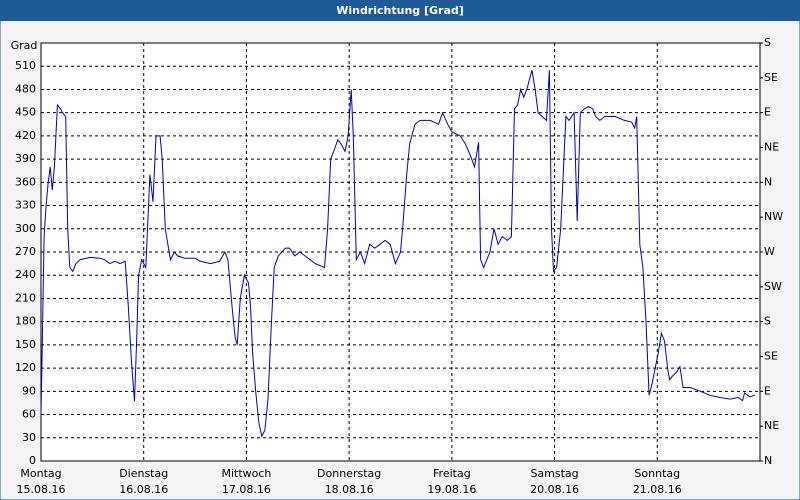 This screenshot has height=500, width=800. Describe the element at coordinates (25, 181) in the screenshot. I see `y-tick-label: 360` at that location.